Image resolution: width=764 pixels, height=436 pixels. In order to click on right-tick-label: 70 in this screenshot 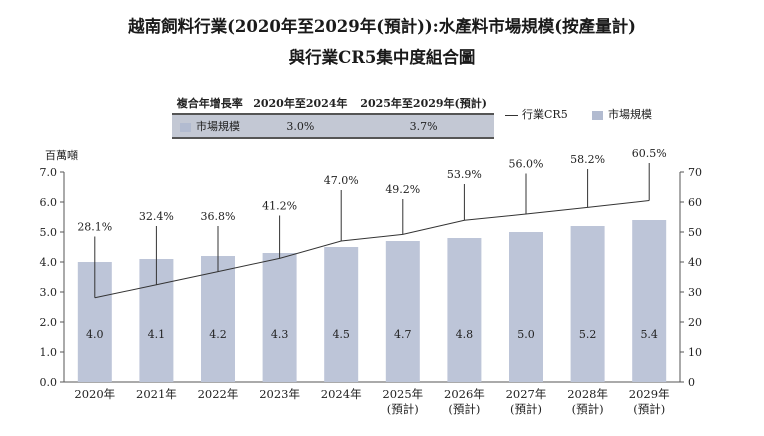, I will do `click(695, 172)`.